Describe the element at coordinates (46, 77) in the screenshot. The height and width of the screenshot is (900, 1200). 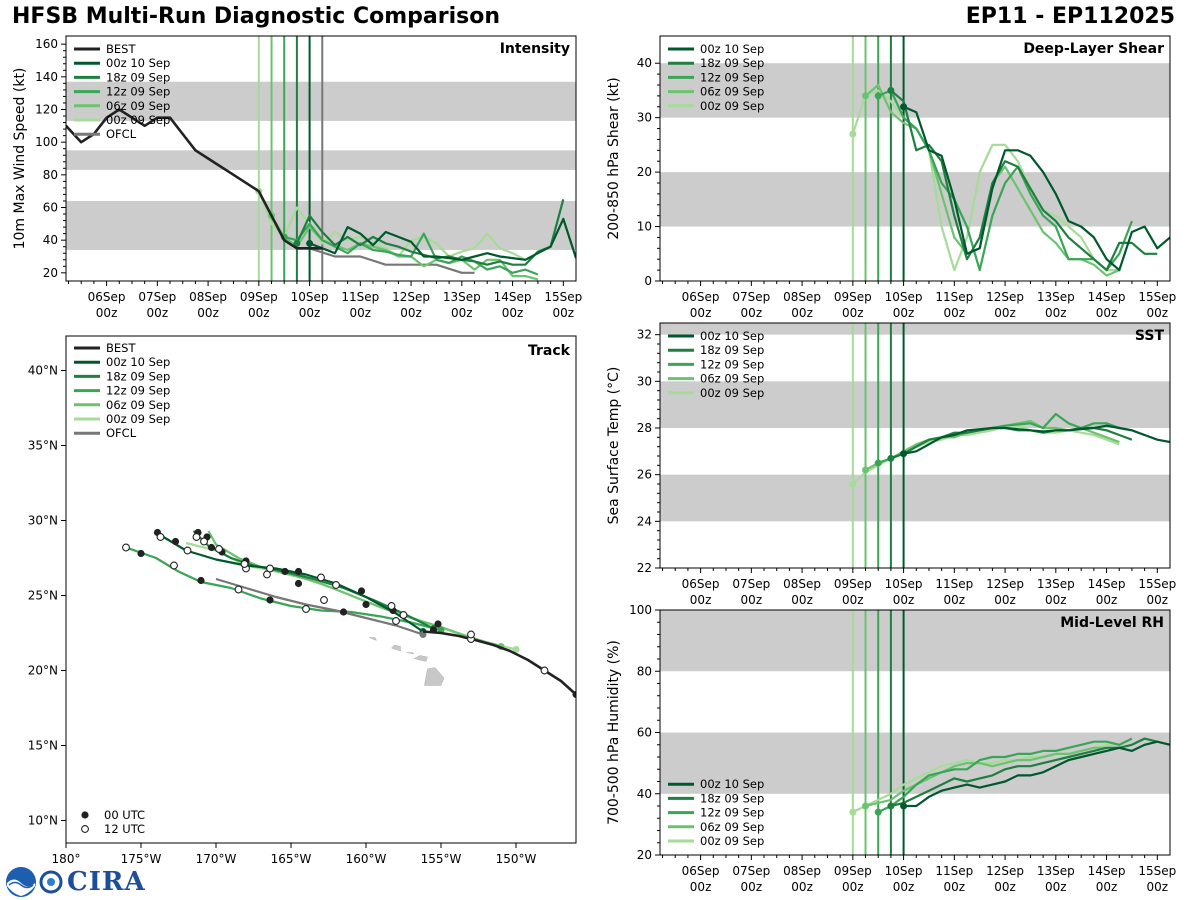
I see `y-tick-label: 140` at that location.